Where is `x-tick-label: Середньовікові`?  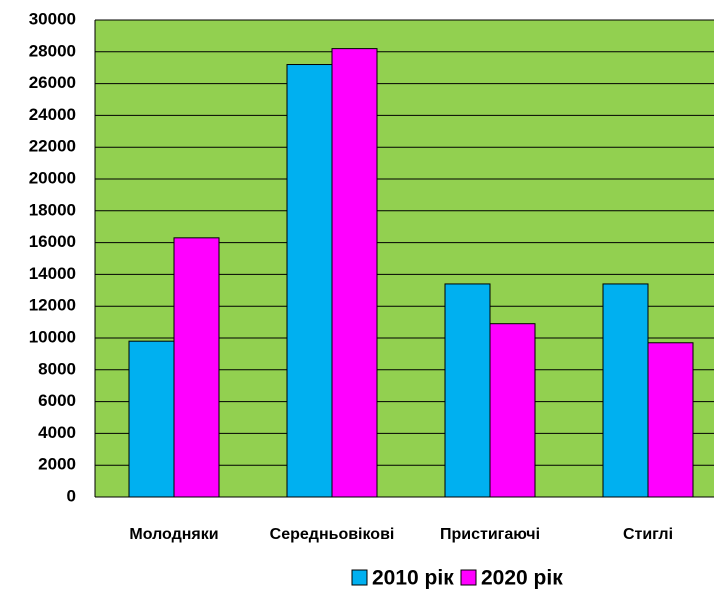
x-tick-label: Середньовікові is located at coordinates (332, 534).